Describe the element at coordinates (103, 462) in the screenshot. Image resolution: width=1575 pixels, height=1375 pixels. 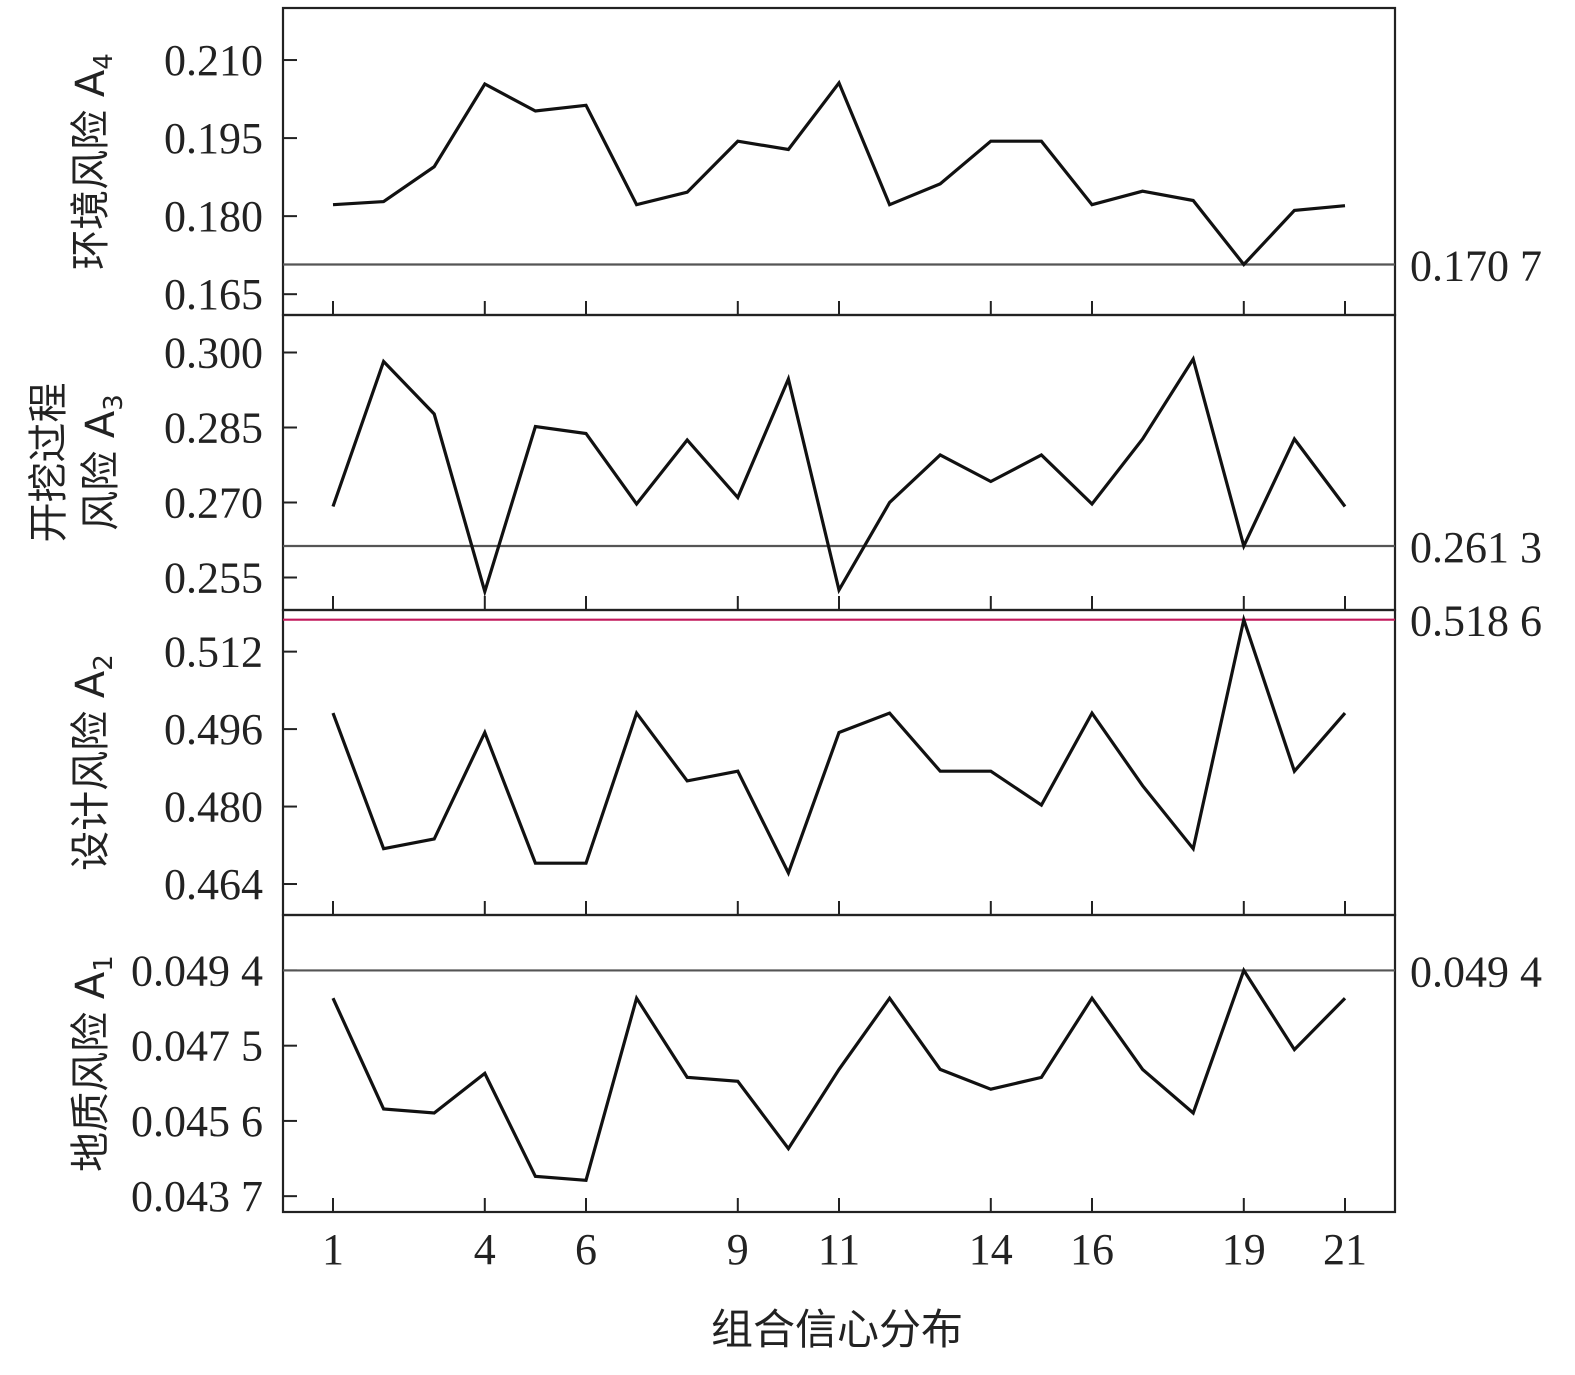
I see `y-axis-label-line2: 风险 A3` at that location.